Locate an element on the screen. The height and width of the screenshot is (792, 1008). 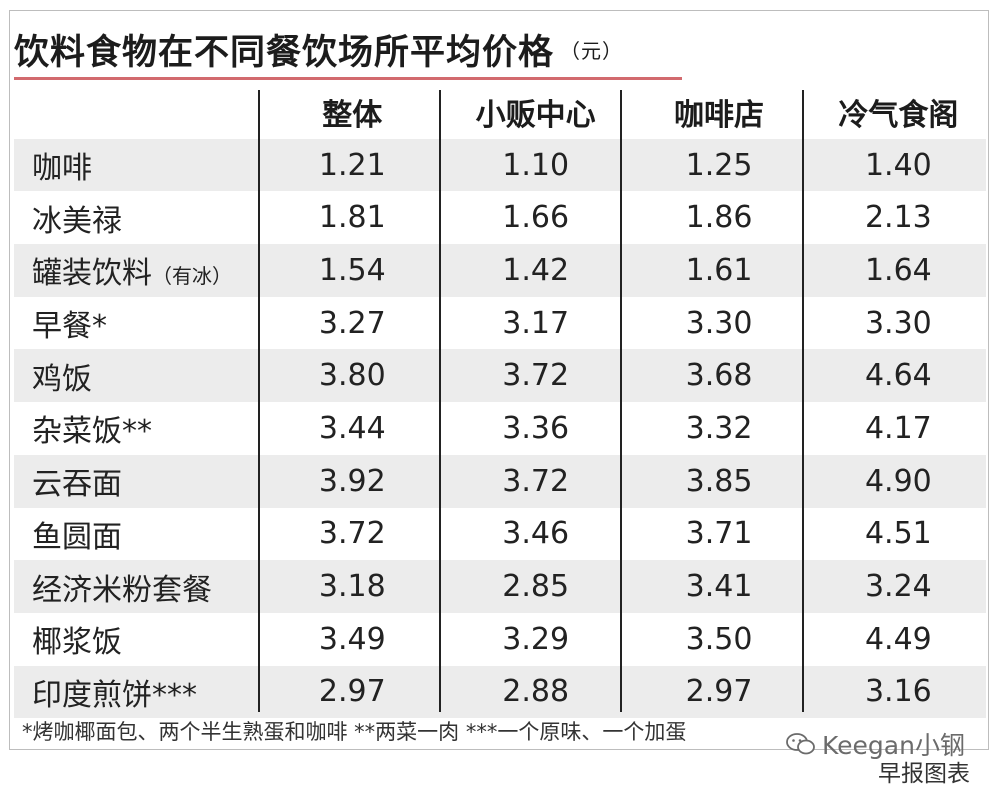
price-cell: 3.50 is located at coordinates (719, 639).